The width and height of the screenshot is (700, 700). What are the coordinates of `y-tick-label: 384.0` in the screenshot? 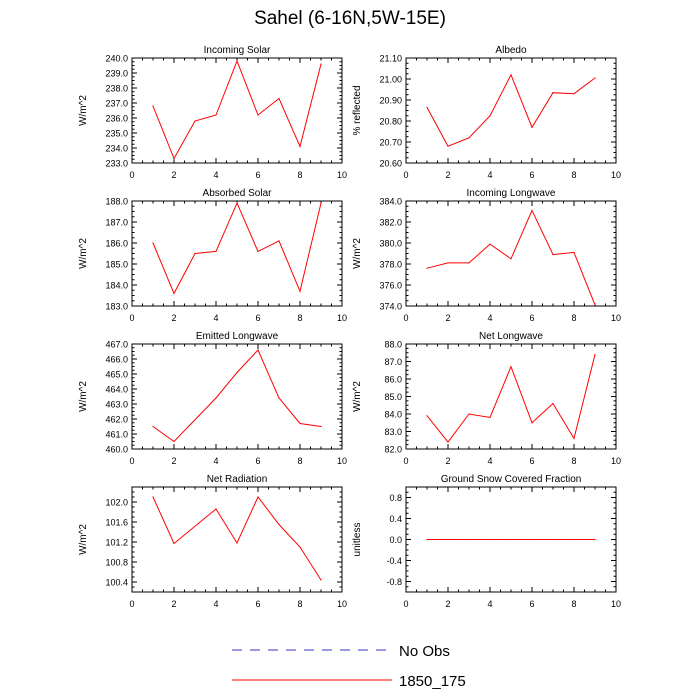 It's located at (390, 202).